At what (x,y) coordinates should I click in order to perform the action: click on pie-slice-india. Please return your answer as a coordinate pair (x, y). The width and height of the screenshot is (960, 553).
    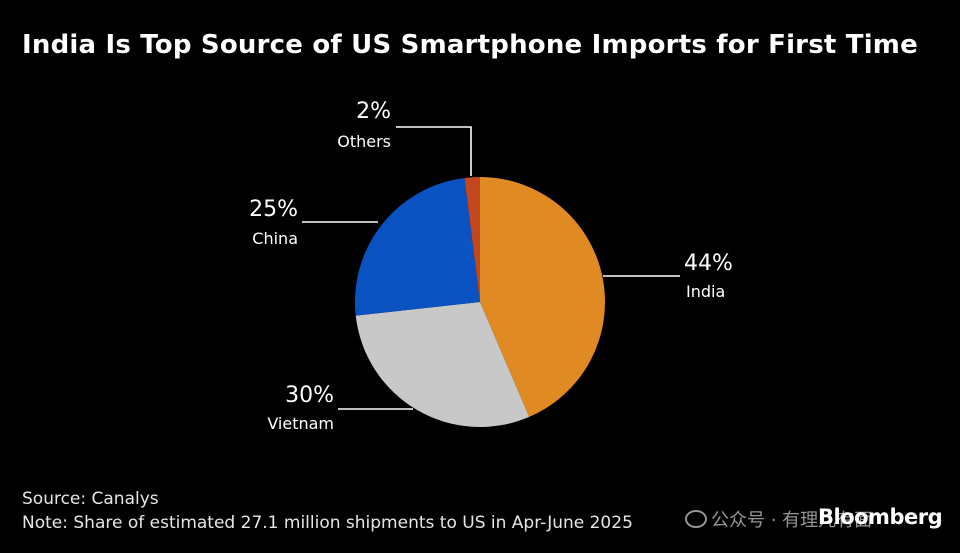
    Looking at the image, I should click on (543, 297).